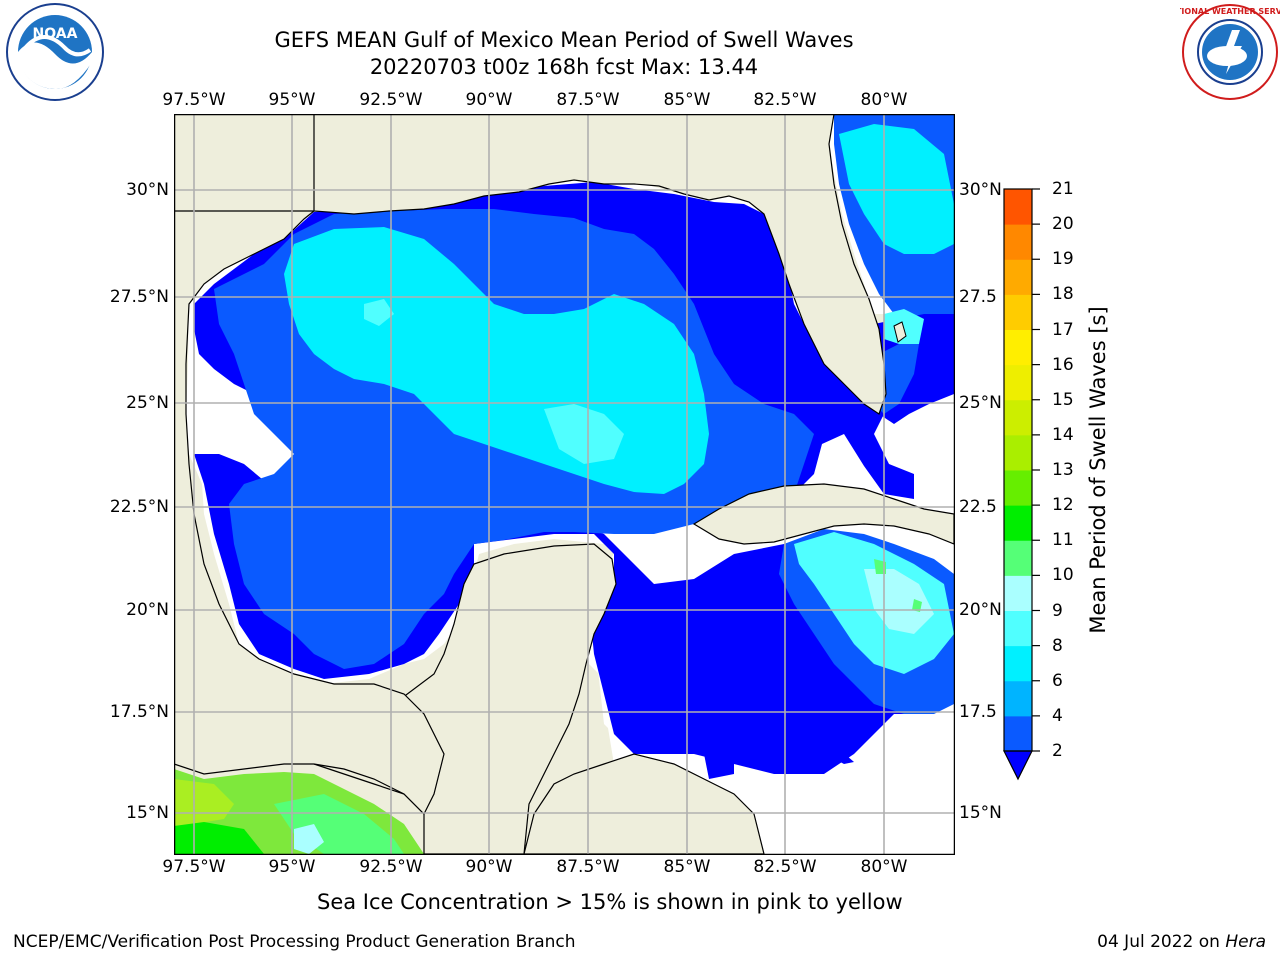 This screenshot has width=1280, height=960. I want to click on footer-host: Hera, so click(1245, 942).